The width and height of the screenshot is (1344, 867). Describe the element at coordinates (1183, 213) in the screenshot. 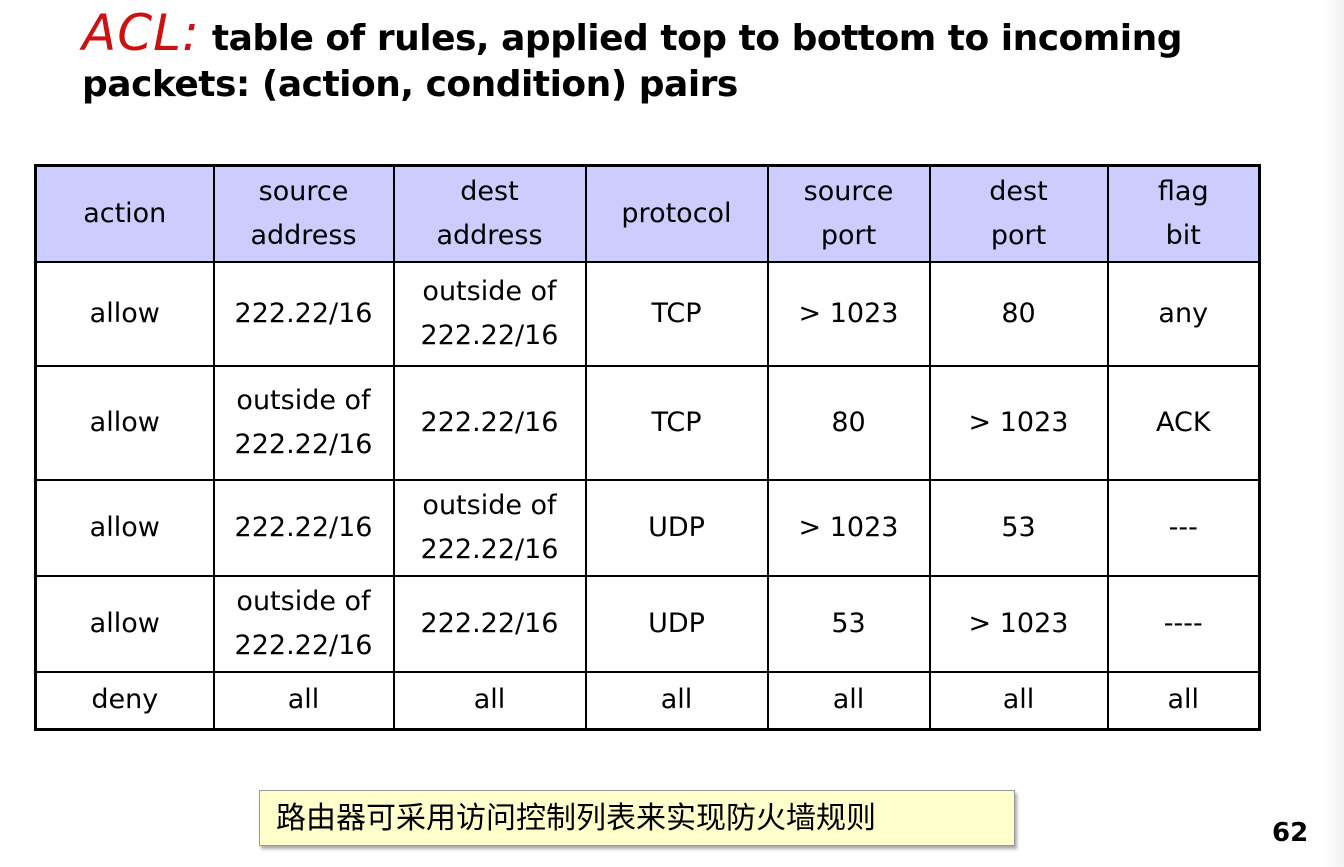

I see `header-flag-bit: flag bit` at that location.